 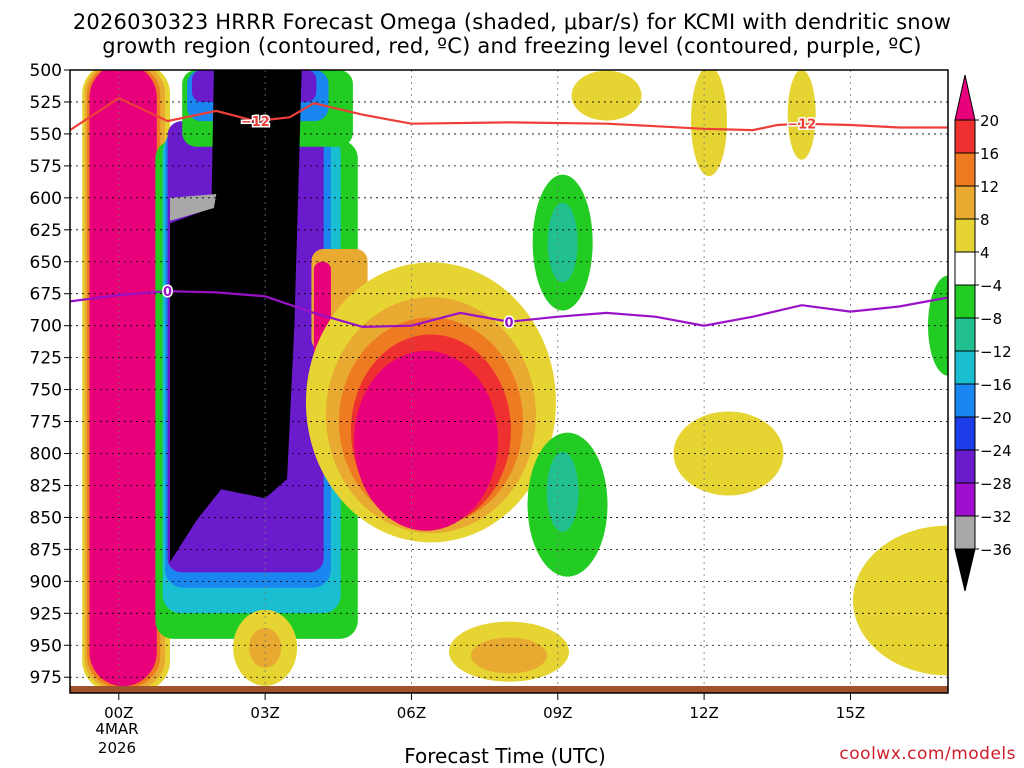 What do you see at coordinates (996, 352) in the screenshot?
I see `colorbar-label-7: −12` at bounding box center [996, 352].